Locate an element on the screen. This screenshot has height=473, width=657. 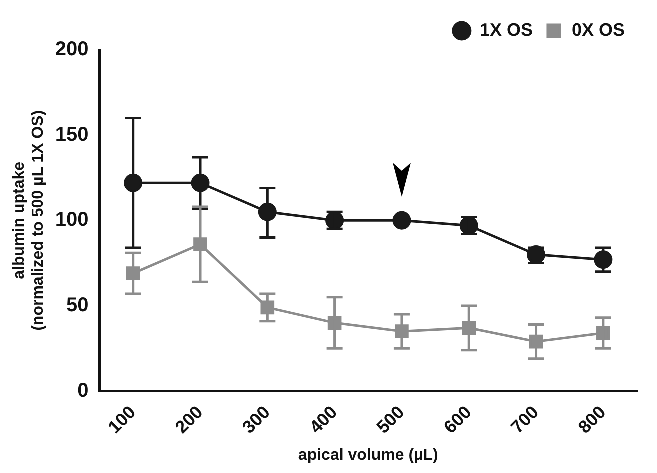
x-tick-label: 700 is located at coordinates (525, 420).